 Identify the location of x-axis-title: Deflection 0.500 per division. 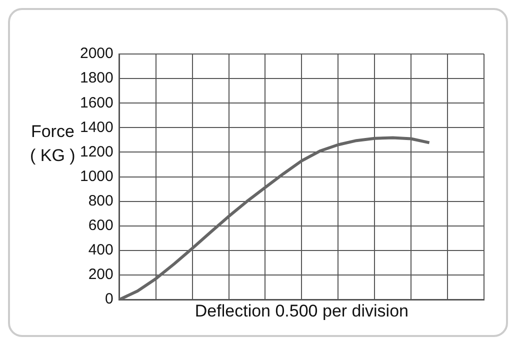
(301, 310).